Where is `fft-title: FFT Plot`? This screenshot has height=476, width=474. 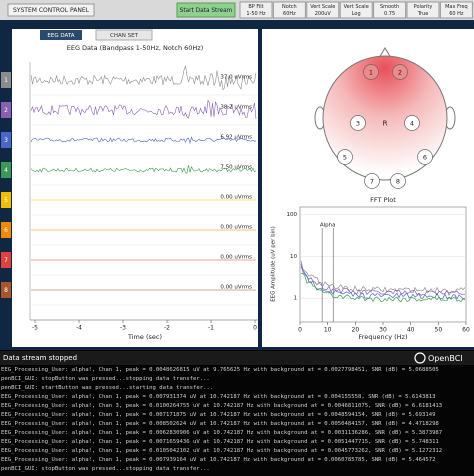
fft-title: FFT Plot is located at coordinates (383, 200).